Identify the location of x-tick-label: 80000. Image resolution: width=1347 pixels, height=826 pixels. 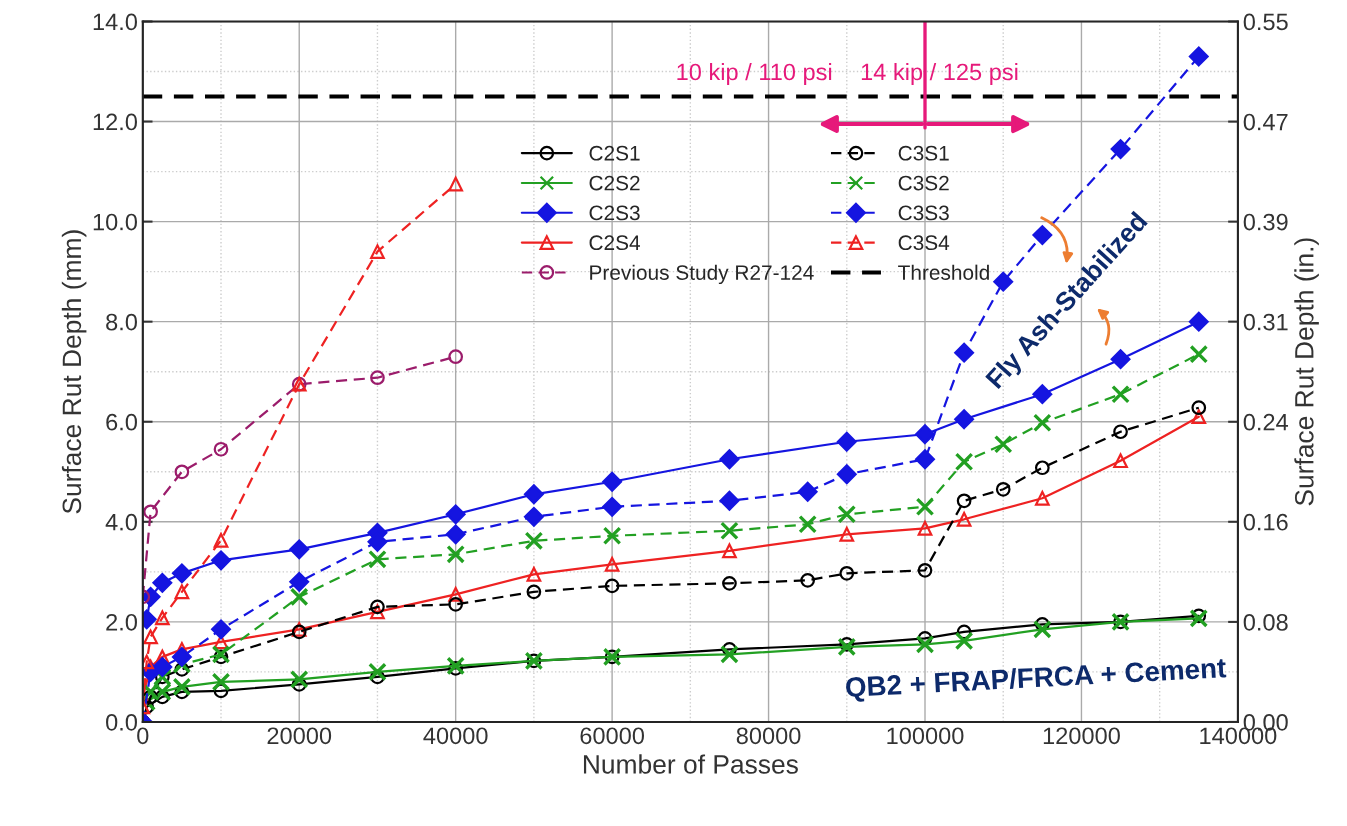
(768, 736).